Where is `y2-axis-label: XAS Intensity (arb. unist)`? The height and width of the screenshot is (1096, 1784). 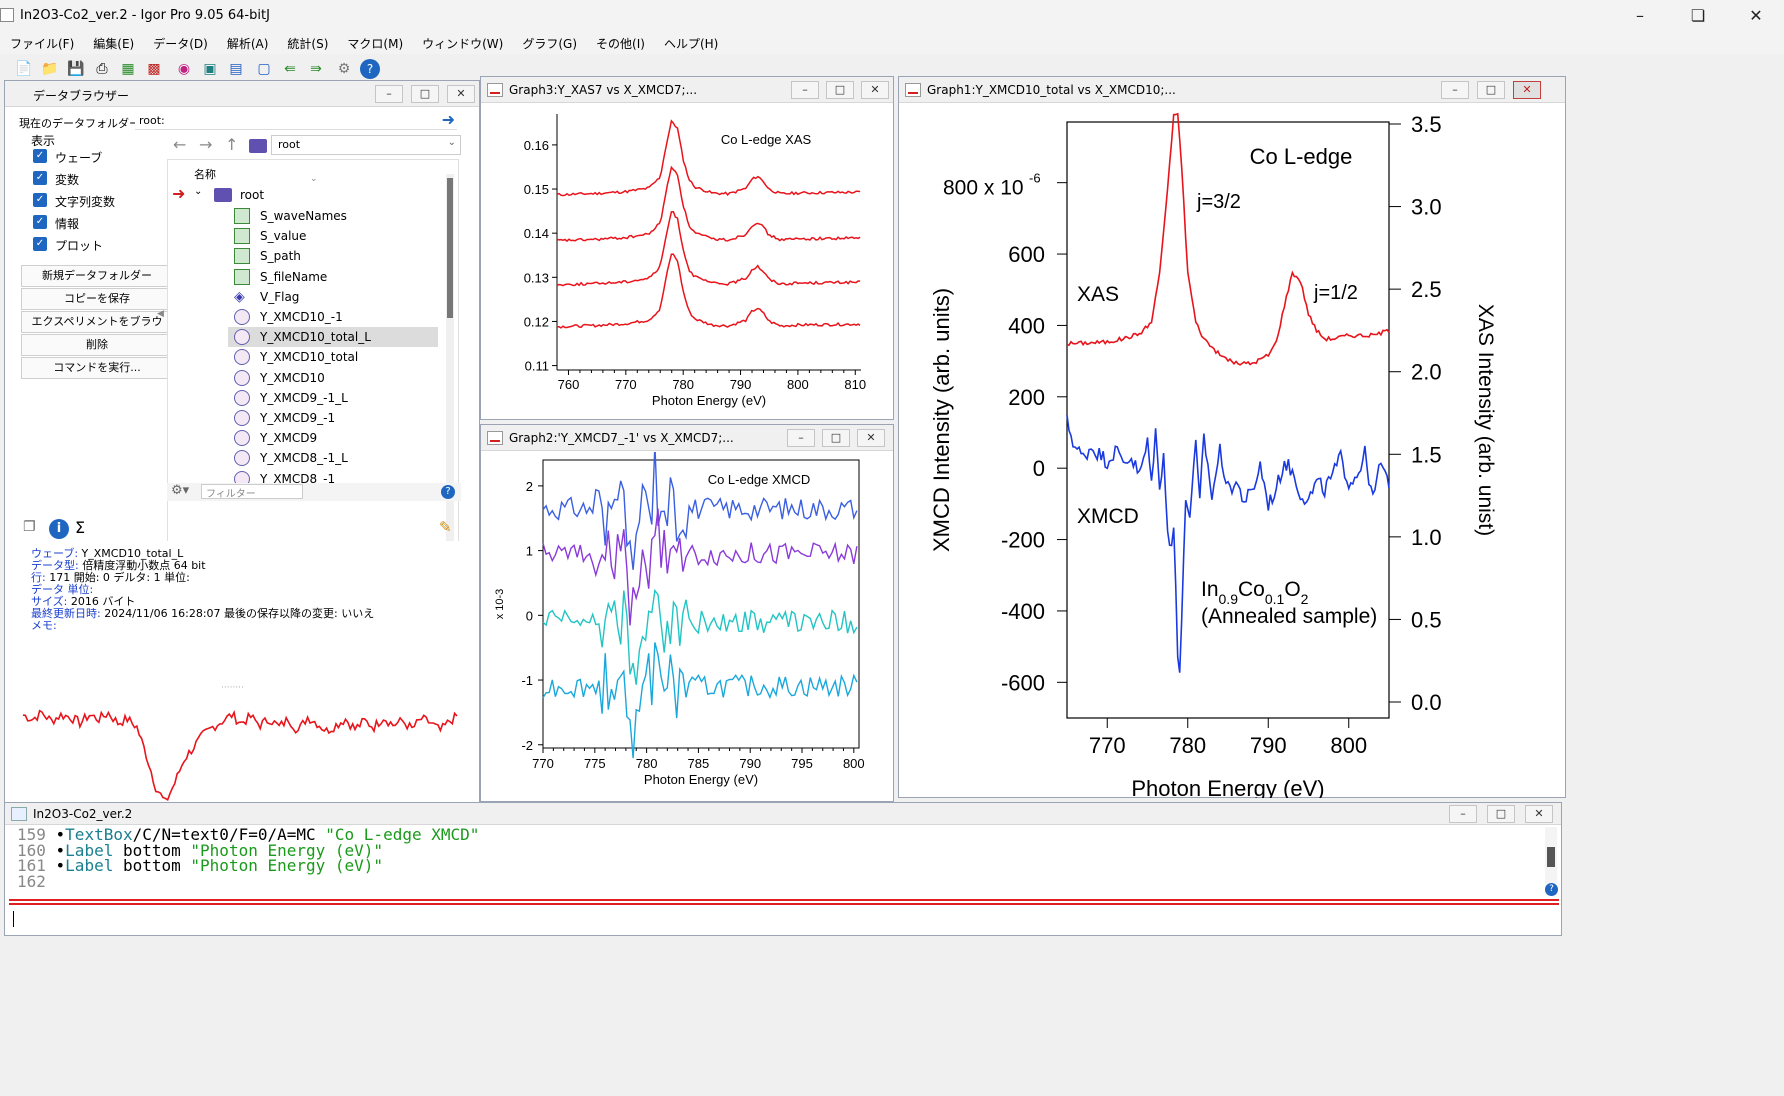 y2-axis-label: XAS Intensity (arb. unist) is located at coordinates (1485, 420).